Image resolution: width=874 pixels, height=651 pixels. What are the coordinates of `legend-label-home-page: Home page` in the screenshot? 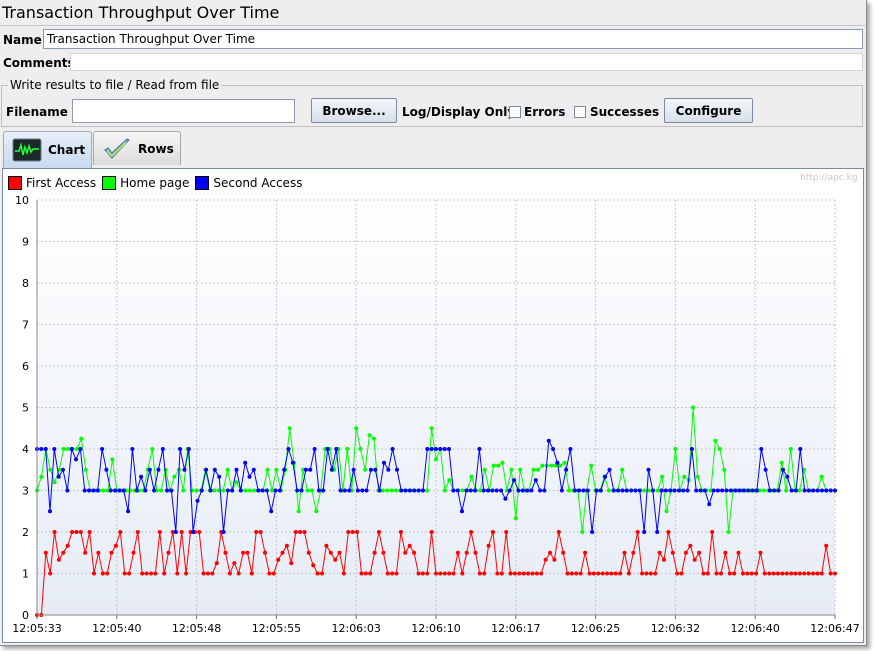 It's located at (155, 183).